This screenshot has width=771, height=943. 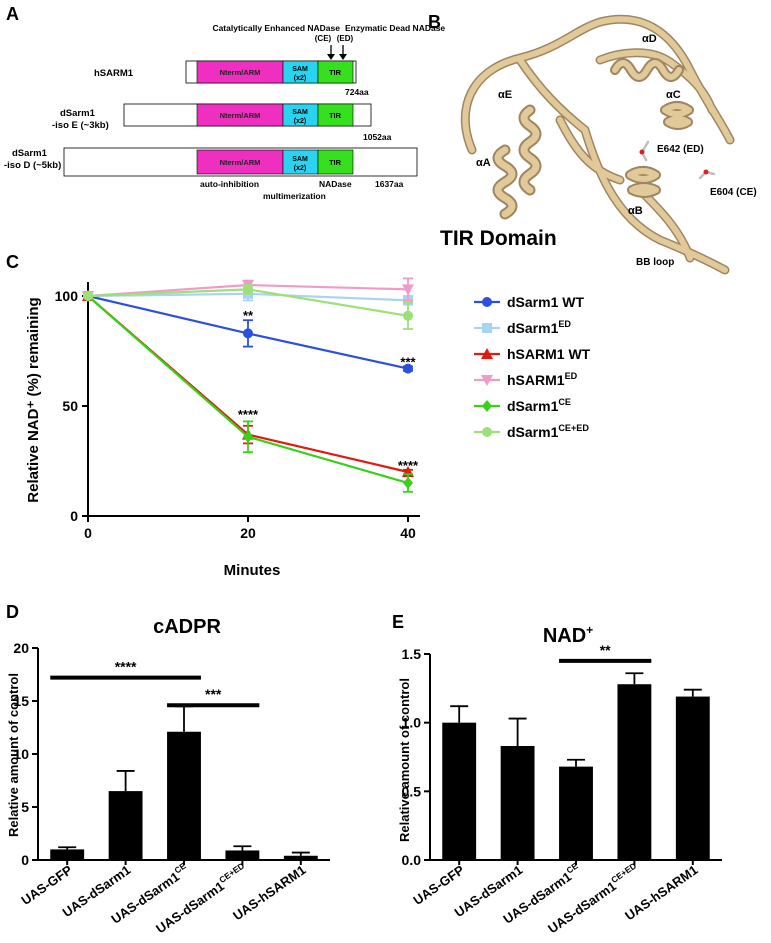 I want to click on c-legend-label-2: hSARM1 WT, so click(x=549, y=354).